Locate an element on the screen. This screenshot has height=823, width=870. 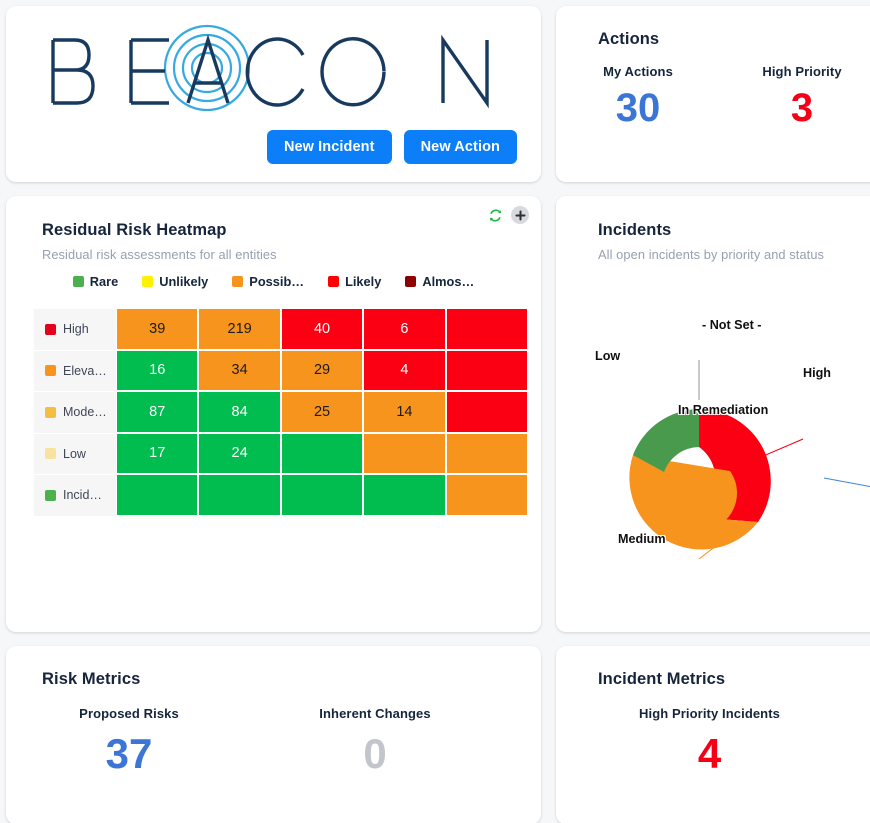
legend-item: Rare is located at coordinates (95, 281).